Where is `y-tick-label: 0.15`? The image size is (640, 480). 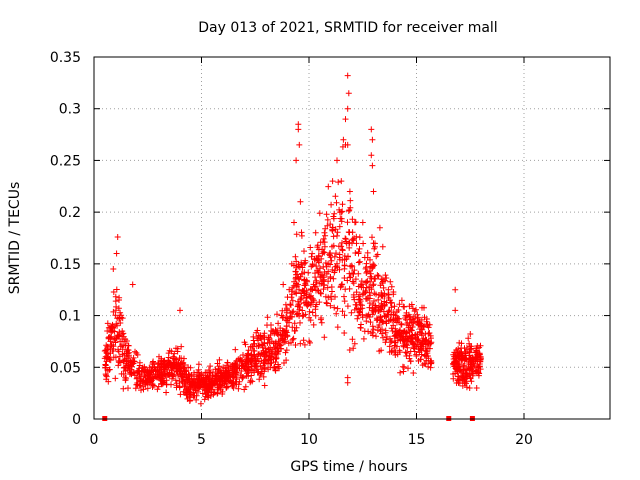
y-tick-label: 0.15 is located at coordinates (65, 265).